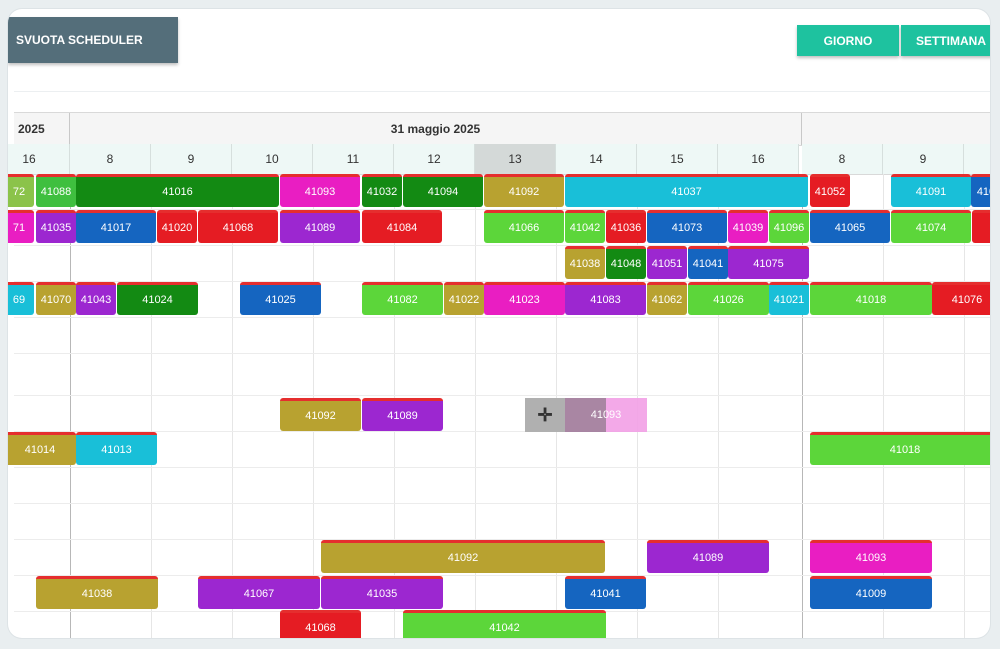 The height and width of the screenshot is (649, 1000). Describe the element at coordinates (728, 298) in the screenshot. I see `event-block: 41026` at that location.